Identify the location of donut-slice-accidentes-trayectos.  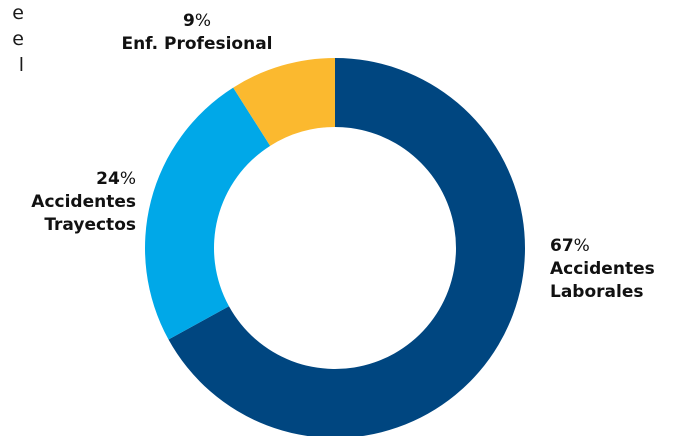
(207, 213).